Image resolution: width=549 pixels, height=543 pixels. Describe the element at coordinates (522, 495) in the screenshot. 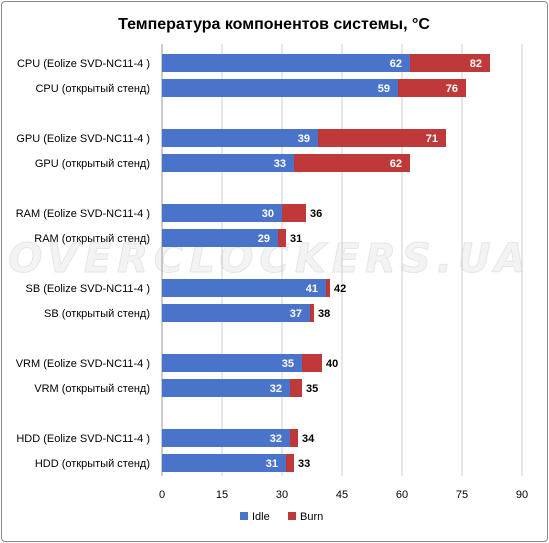

I see `x-tick-label: 90` at that location.